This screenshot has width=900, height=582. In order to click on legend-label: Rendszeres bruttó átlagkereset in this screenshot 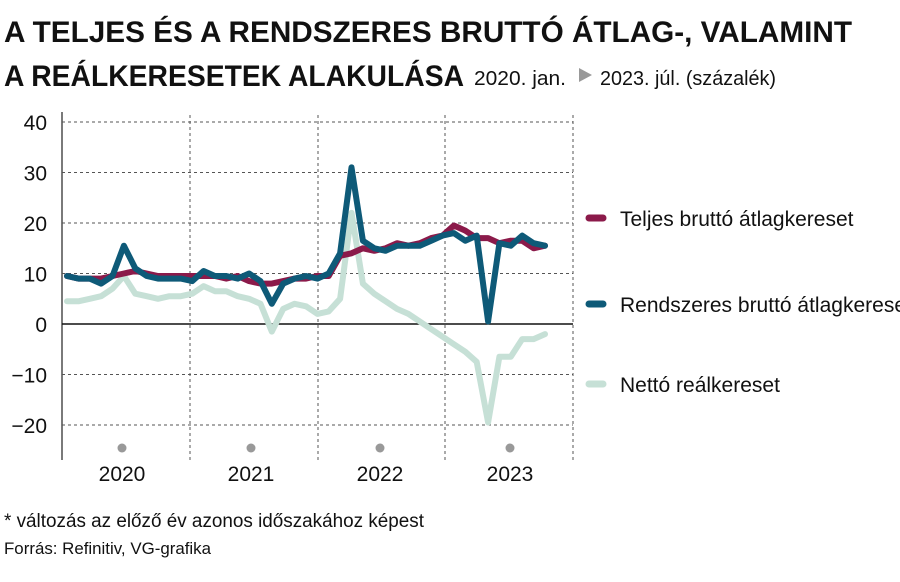, I will do `click(760, 305)`.